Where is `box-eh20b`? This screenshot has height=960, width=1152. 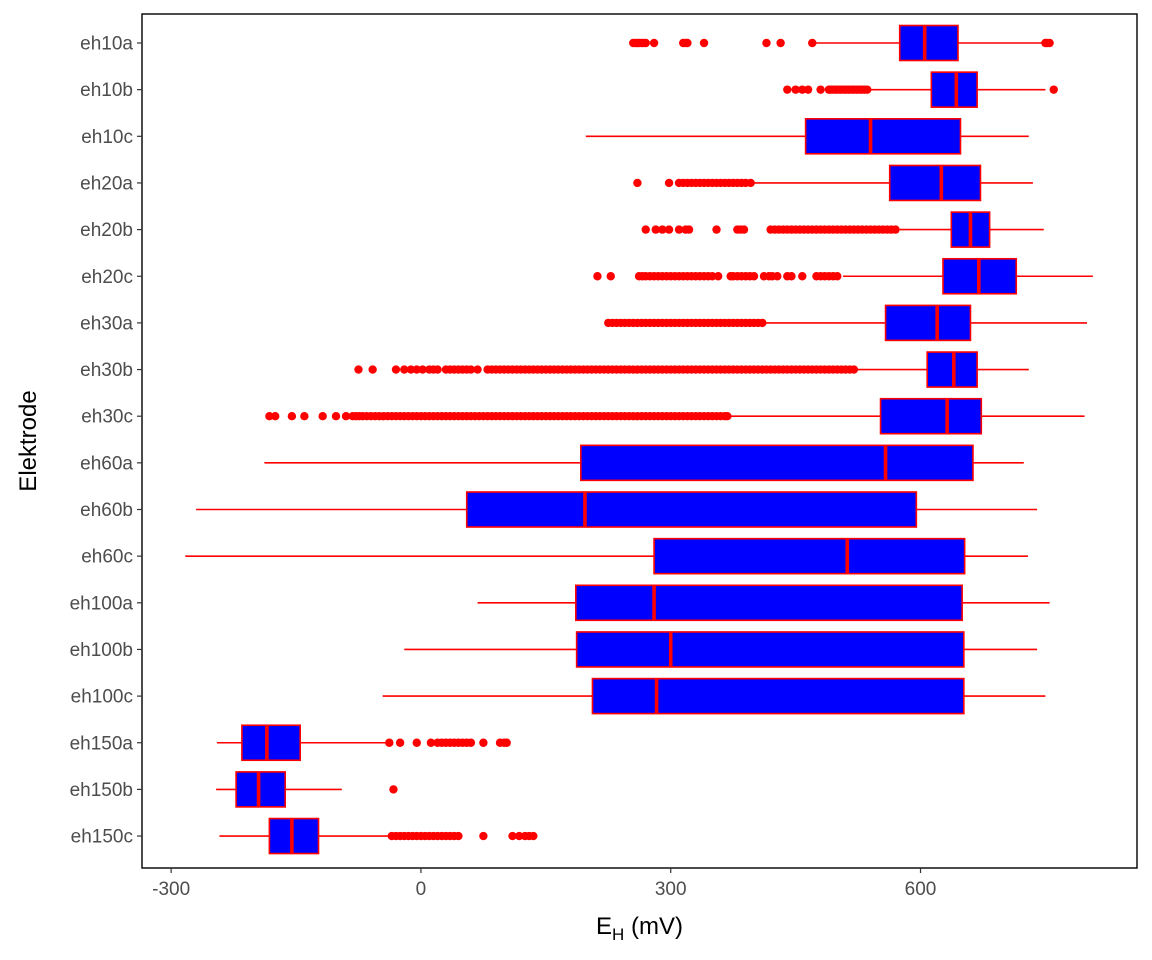
box-eh20b is located at coordinates (842, 229).